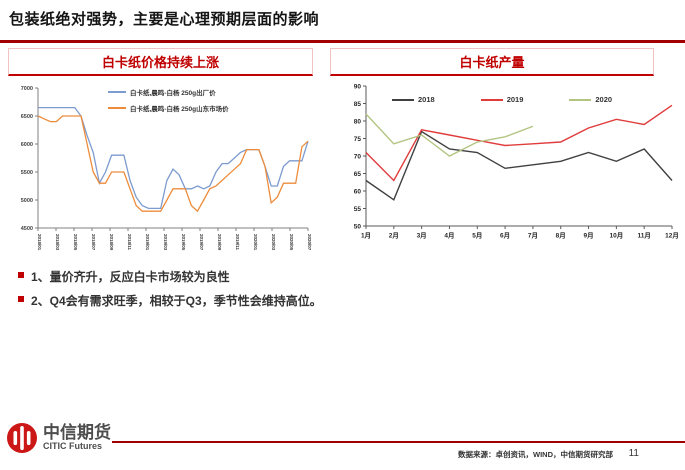  Describe the element at coordinates (201, 242) in the screenshot. I see `x-tick-label: 2019/07` at that location.